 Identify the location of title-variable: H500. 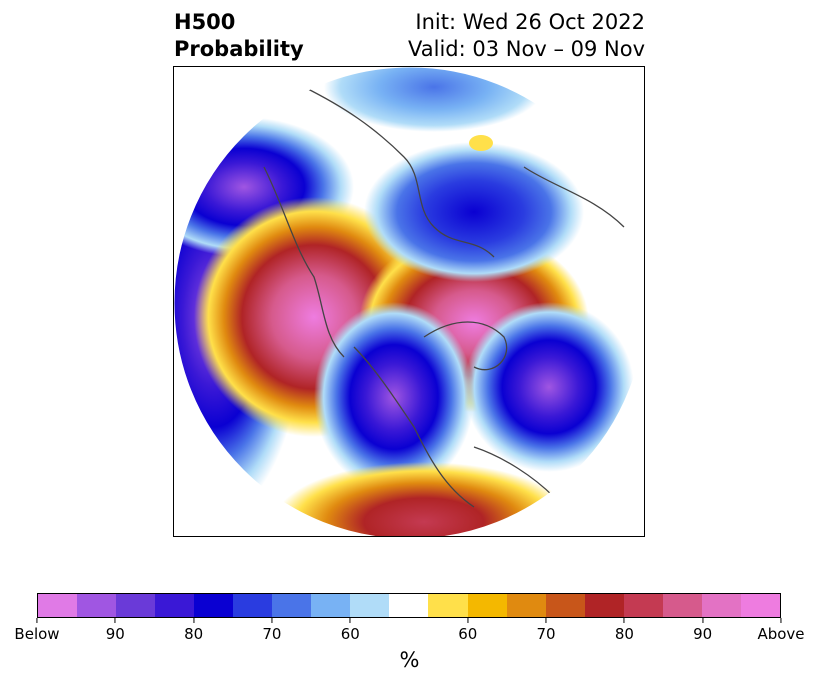
(205, 22).